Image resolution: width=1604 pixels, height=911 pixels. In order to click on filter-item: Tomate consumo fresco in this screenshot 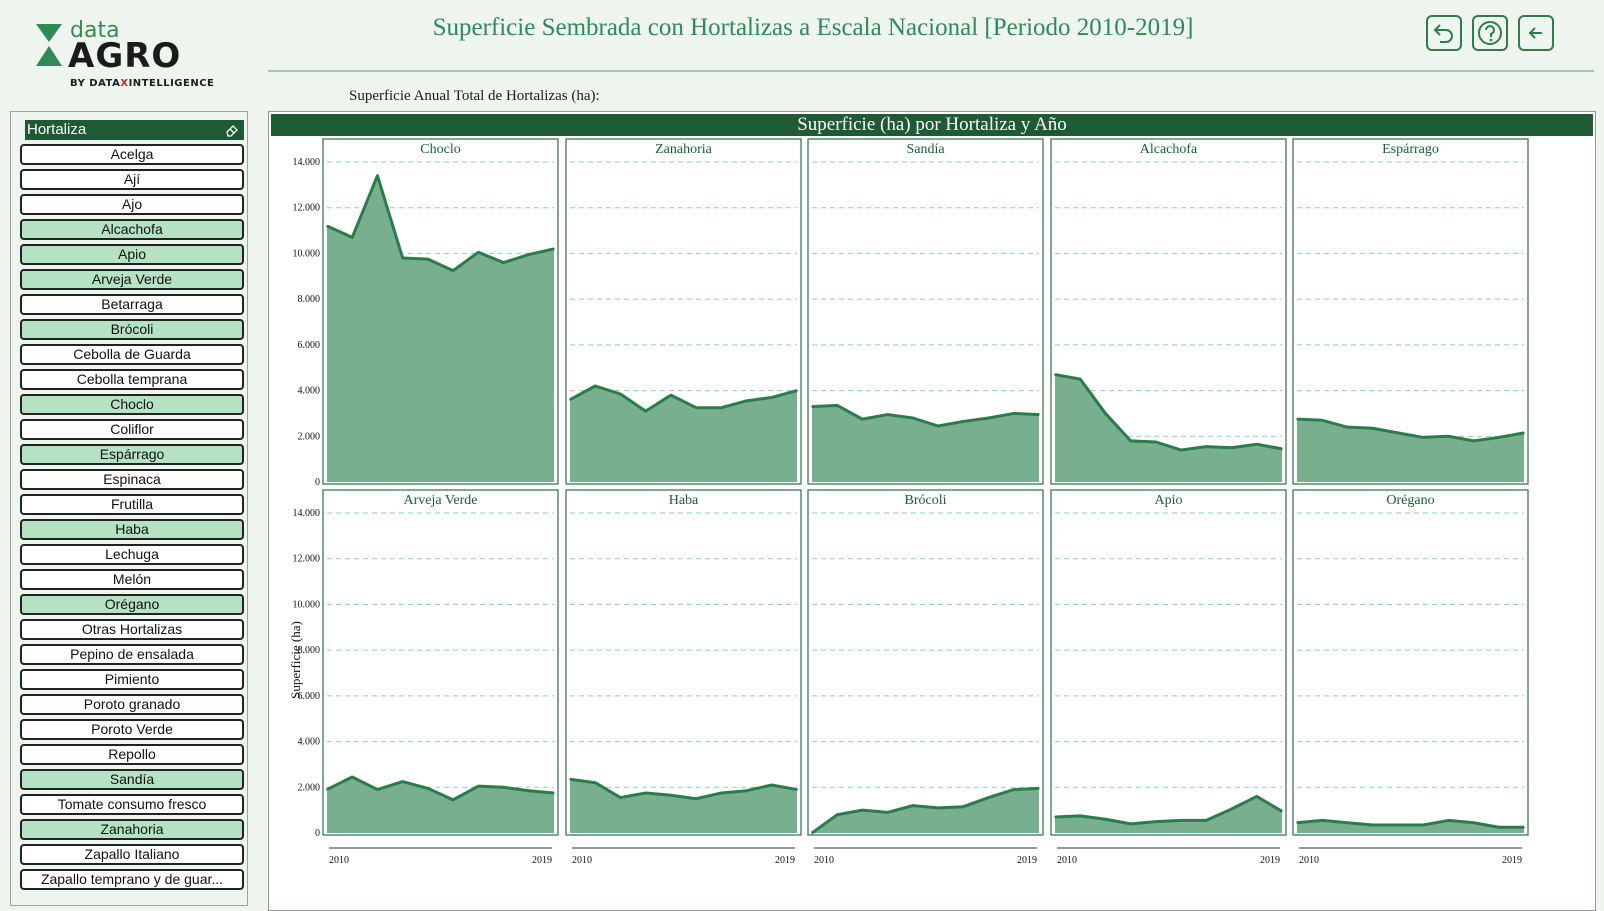, I will do `click(132, 804)`.